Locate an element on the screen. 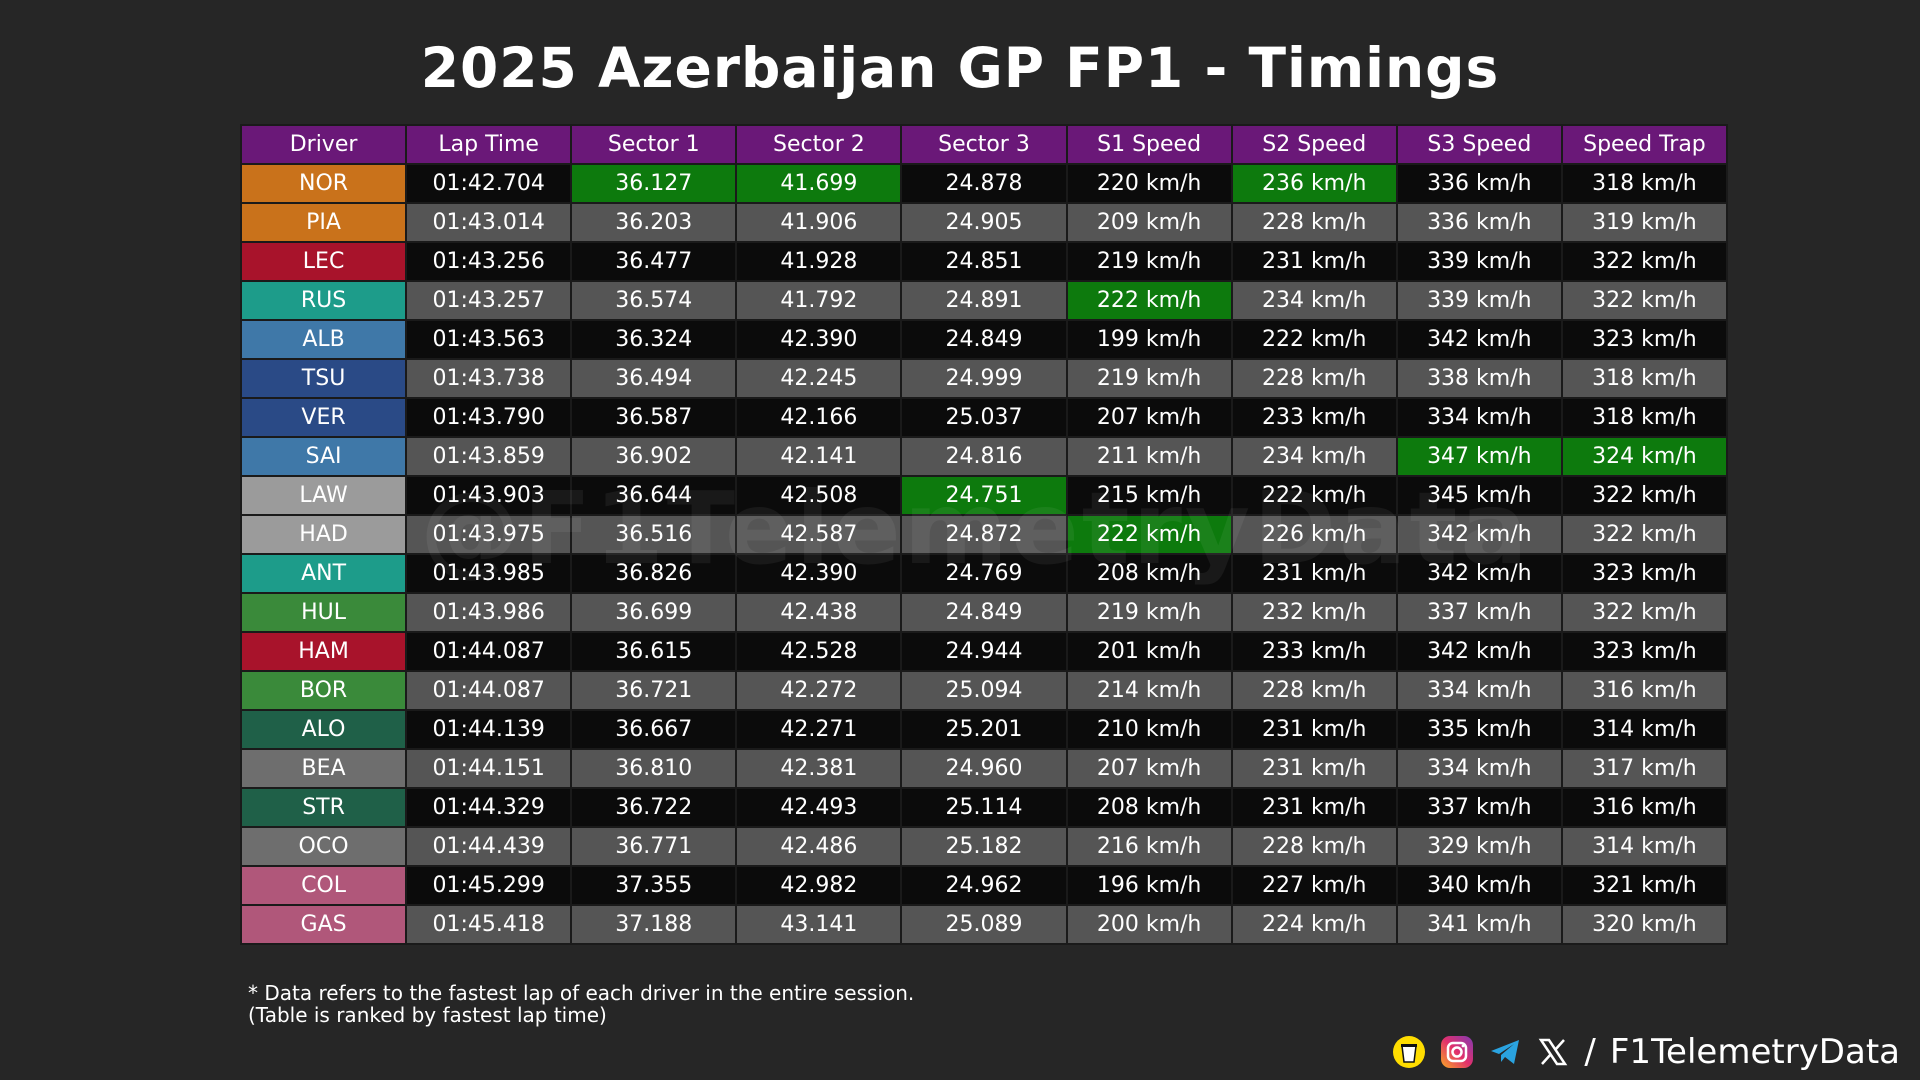  value-cell: 01:42.704 is located at coordinates (489, 183).